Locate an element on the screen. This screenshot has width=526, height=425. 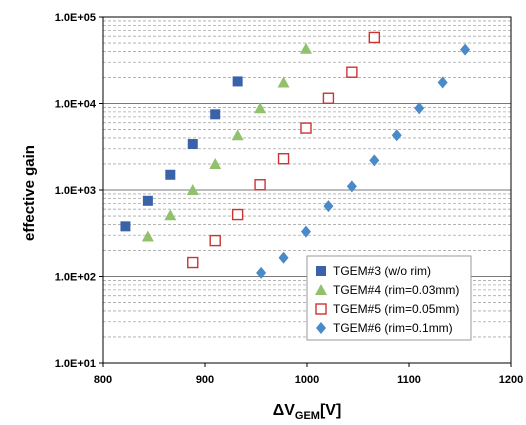
y-tick-label: 1.0E+05 is located at coordinates (75, 18).